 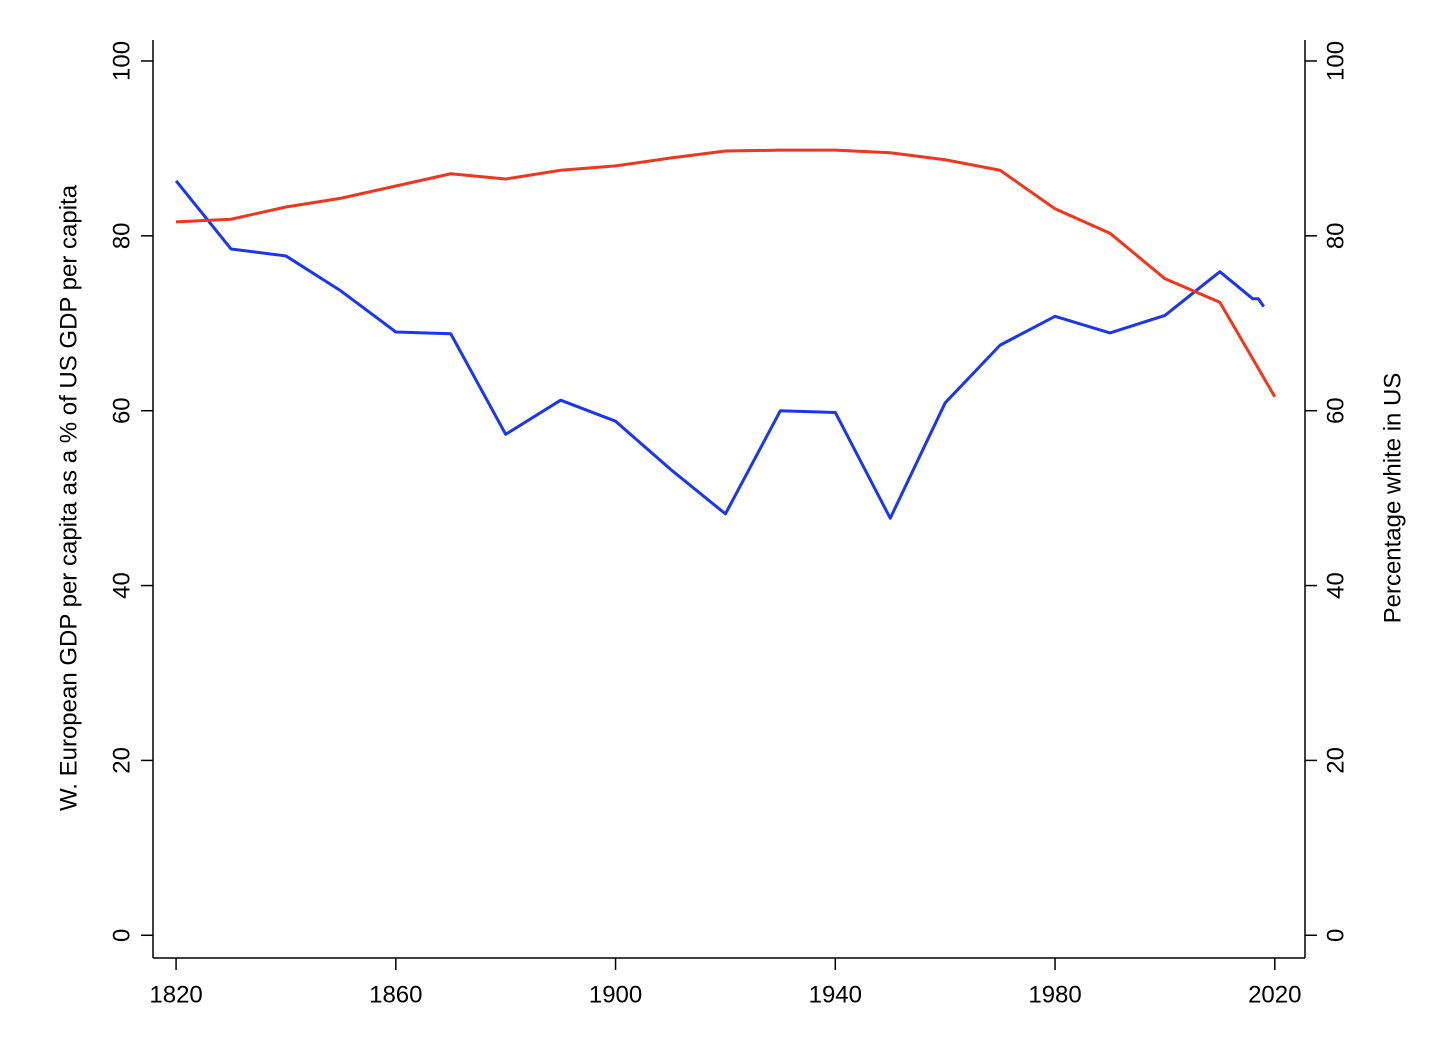 What do you see at coordinates (835, 994) in the screenshot?
I see `x-tick-label: 1940` at bounding box center [835, 994].